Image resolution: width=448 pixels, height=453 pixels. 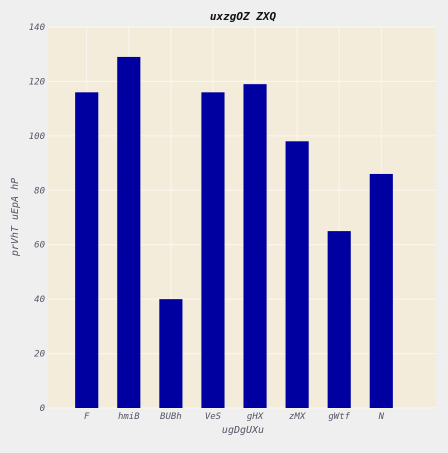 What do you see at coordinates (255, 417) in the screenshot?
I see `x-tick-label: gHX` at bounding box center [255, 417].